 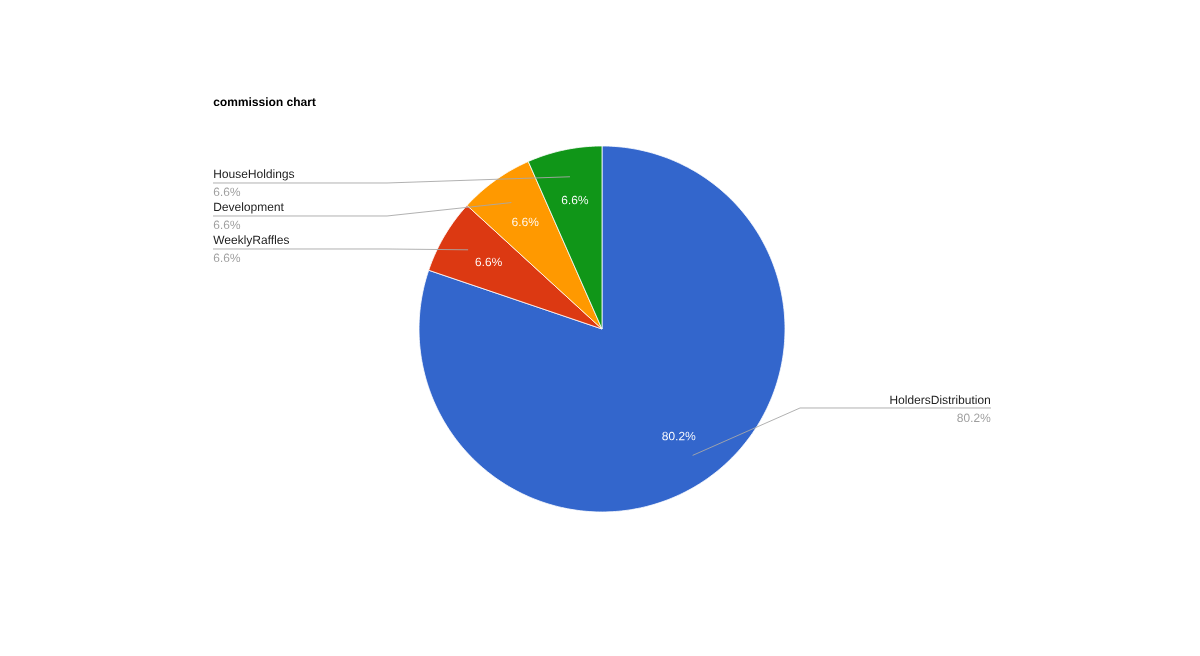 What do you see at coordinates (251, 241) in the screenshot?
I see `slice-label: WeeklyRaffles` at bounding box center [251, 241].